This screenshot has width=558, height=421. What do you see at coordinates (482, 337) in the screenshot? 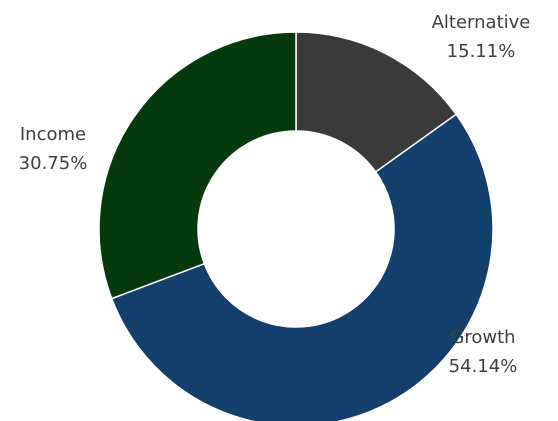
I see `slice-label-growth: Growth` at bounding box center [482, 337].